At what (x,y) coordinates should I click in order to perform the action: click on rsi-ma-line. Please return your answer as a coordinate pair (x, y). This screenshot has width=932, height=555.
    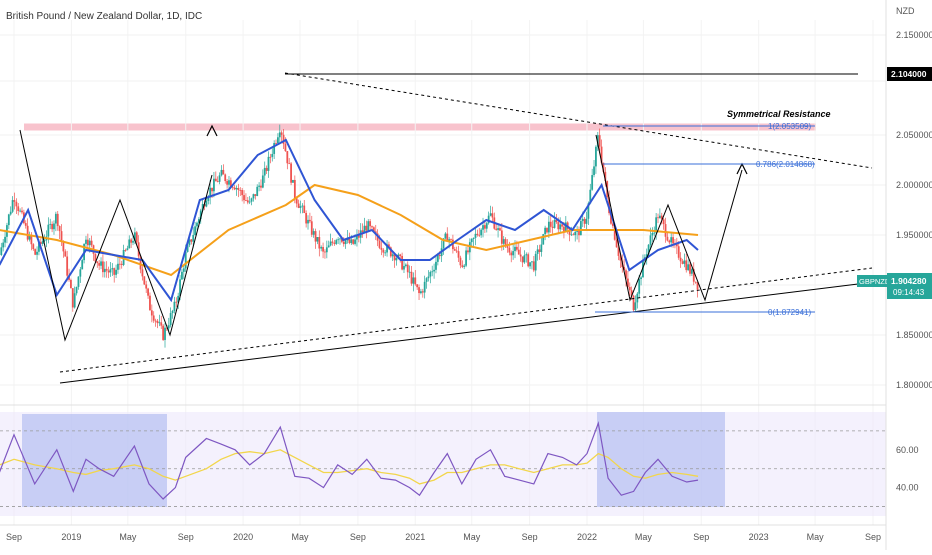
    Looking at the image, I should click on (349, 467).